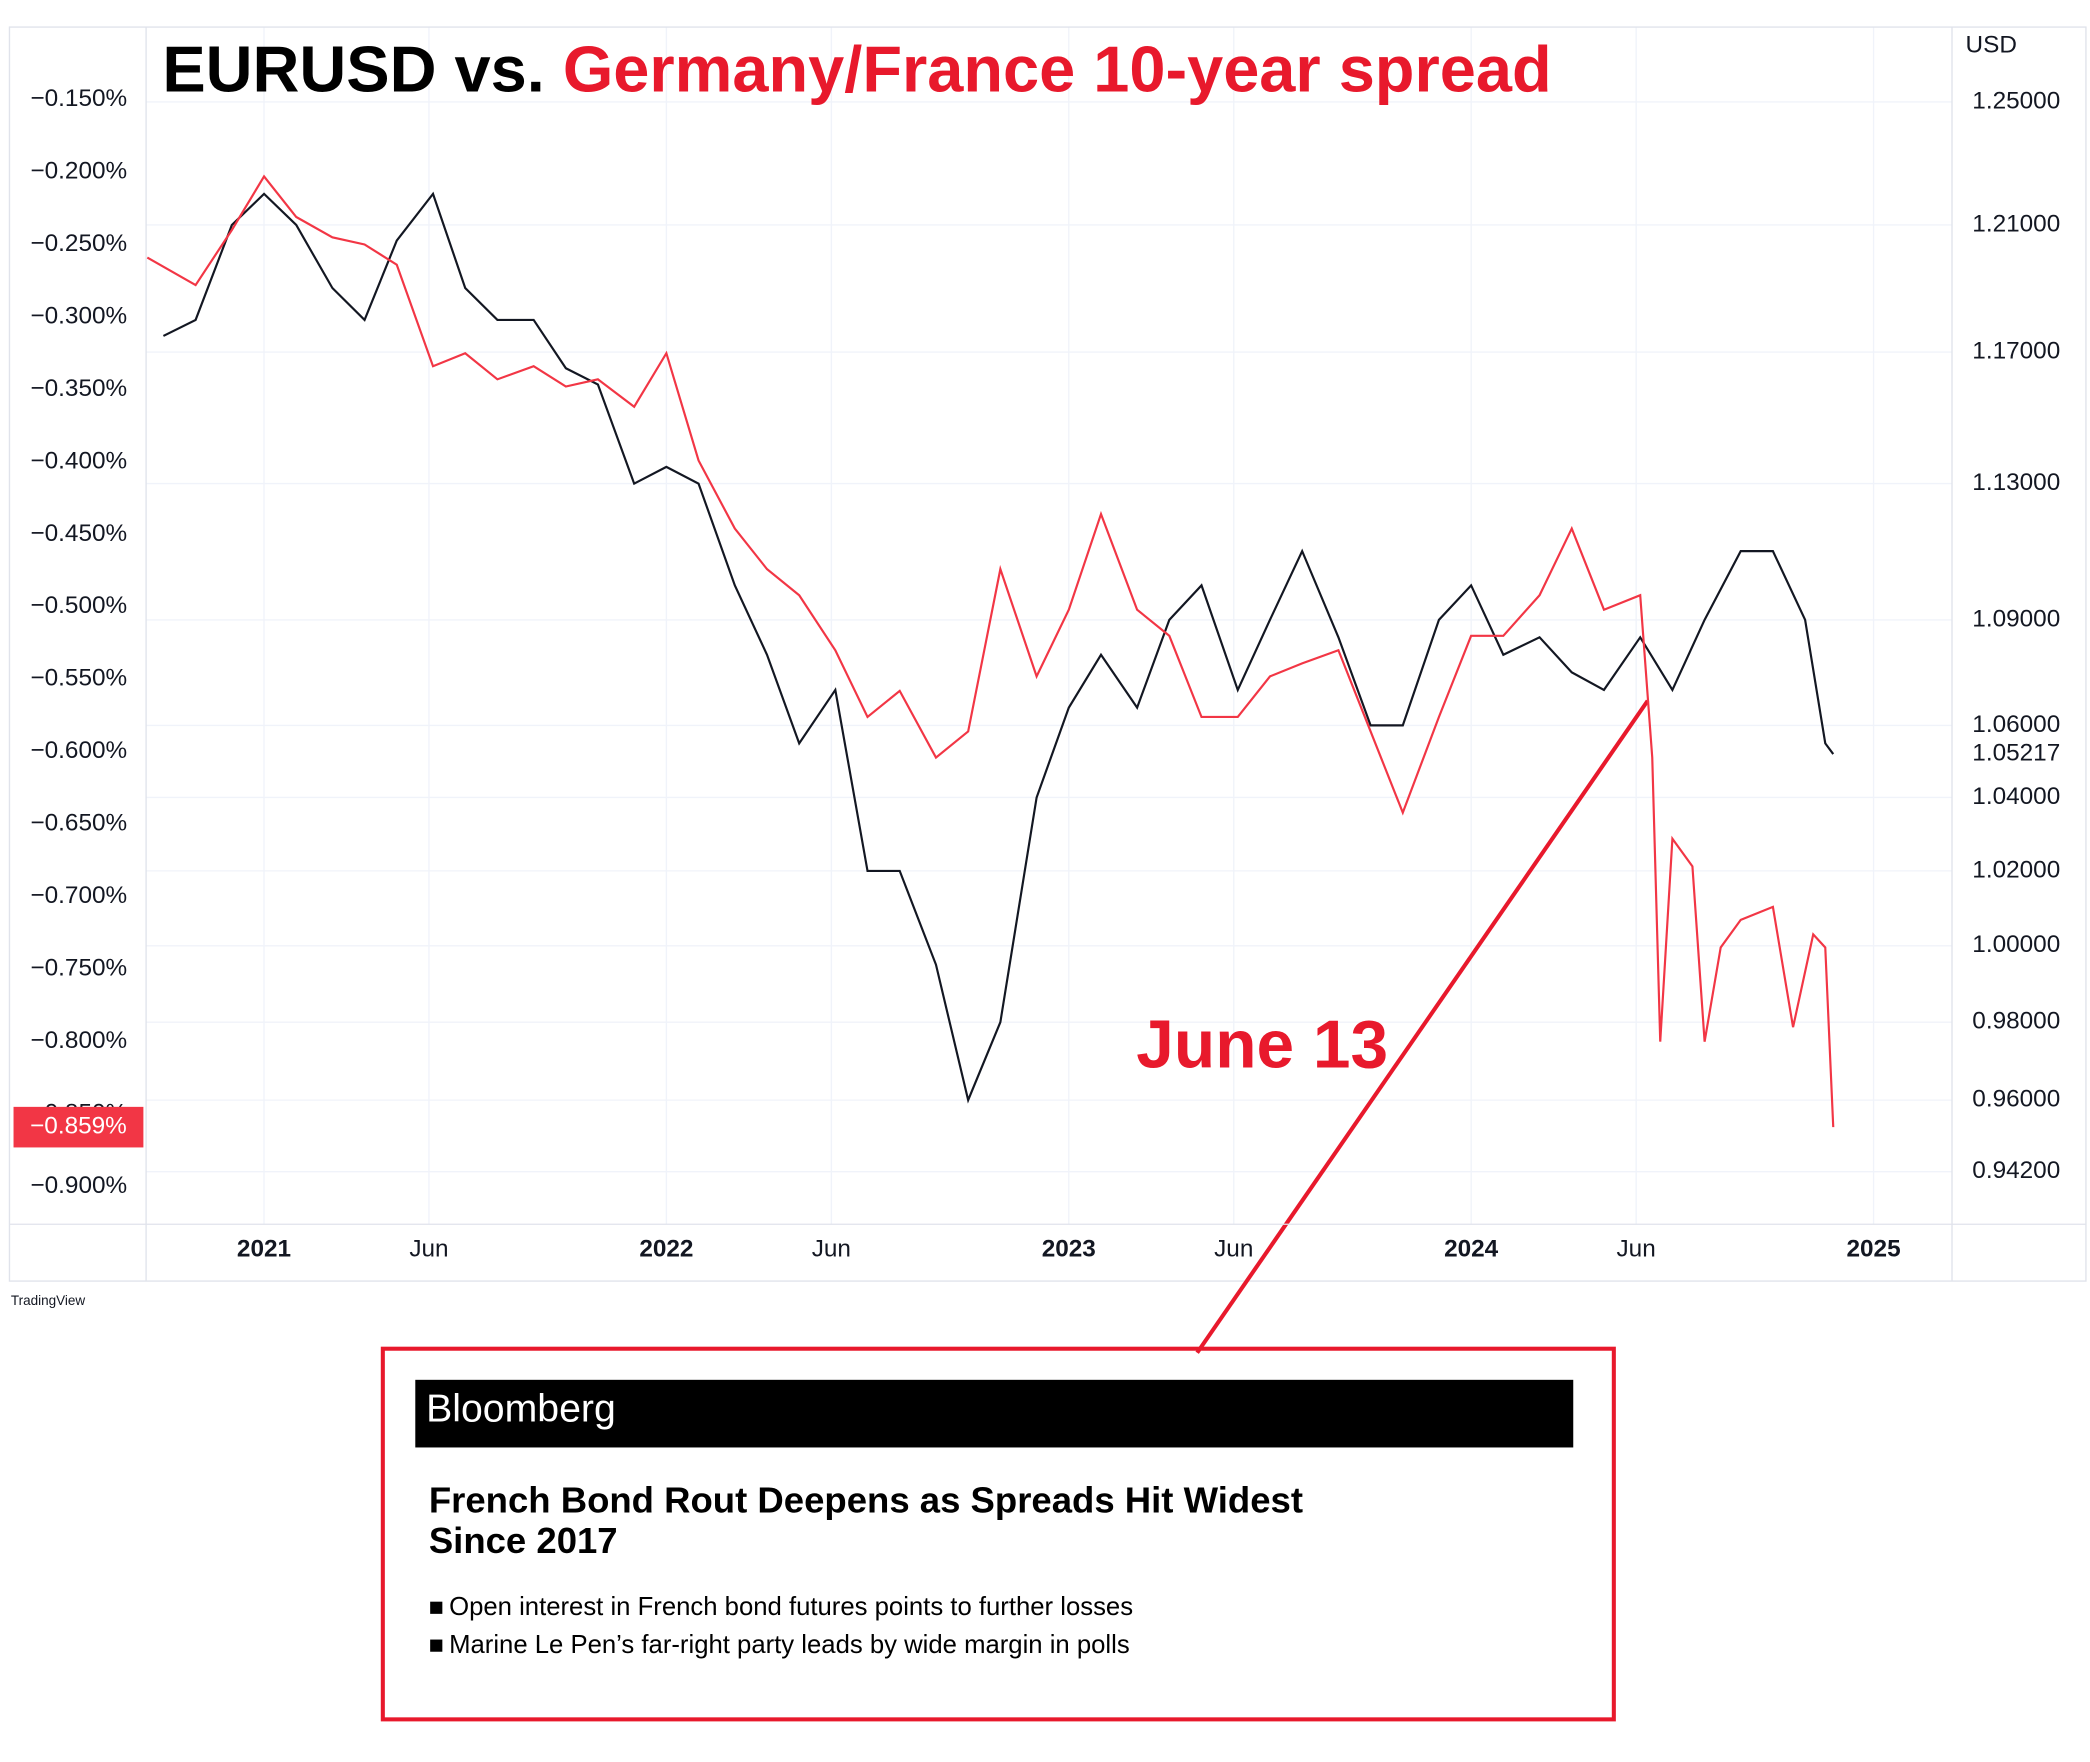 The width and height of the screenshot is (2090, 1762). Describe the element at coordinates (2016, 482) in the screenshot. I see `y2-tick-label: 1.13000` at that location.